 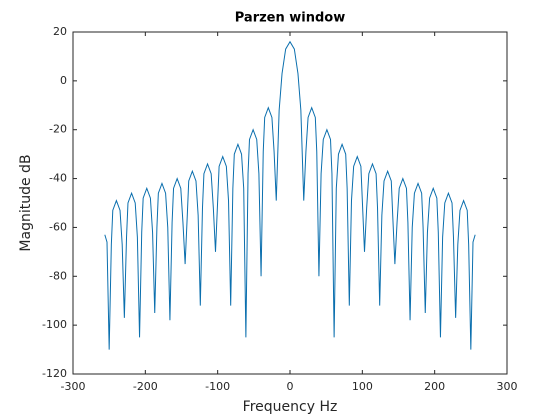 What do you see at coordinates (290, 18) in the screenshot?
I see `chart-title: Parzen window` at bounding box center [290, 18].